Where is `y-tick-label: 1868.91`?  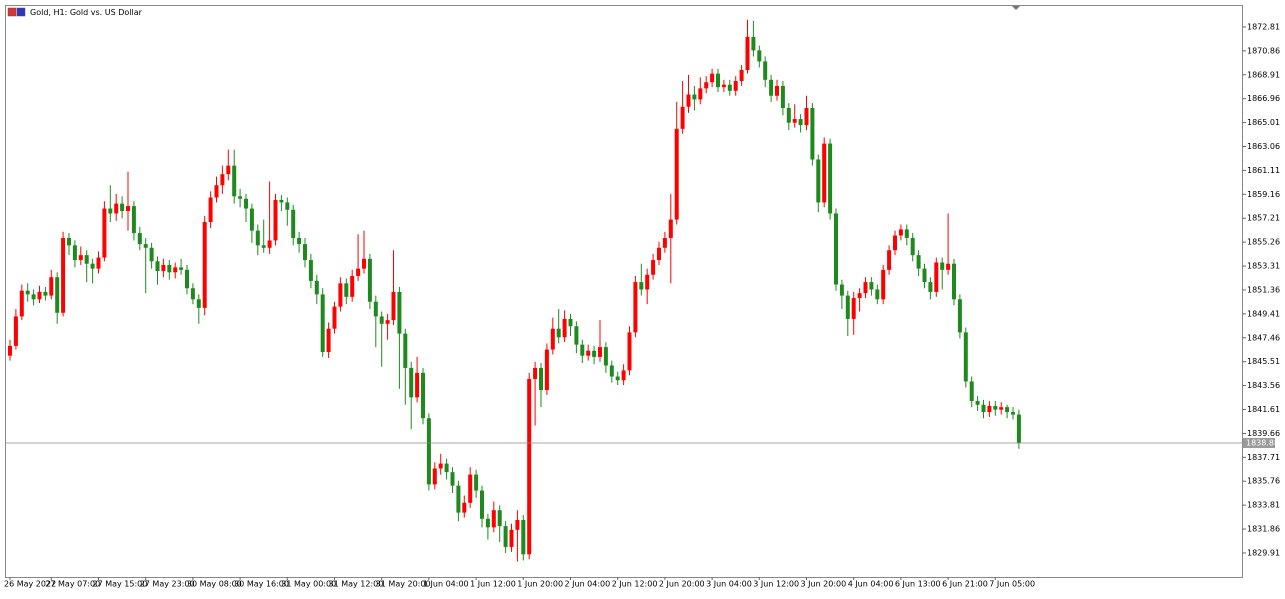 y-tick-label: 1868.91 is located at coordinates (1263, 74).